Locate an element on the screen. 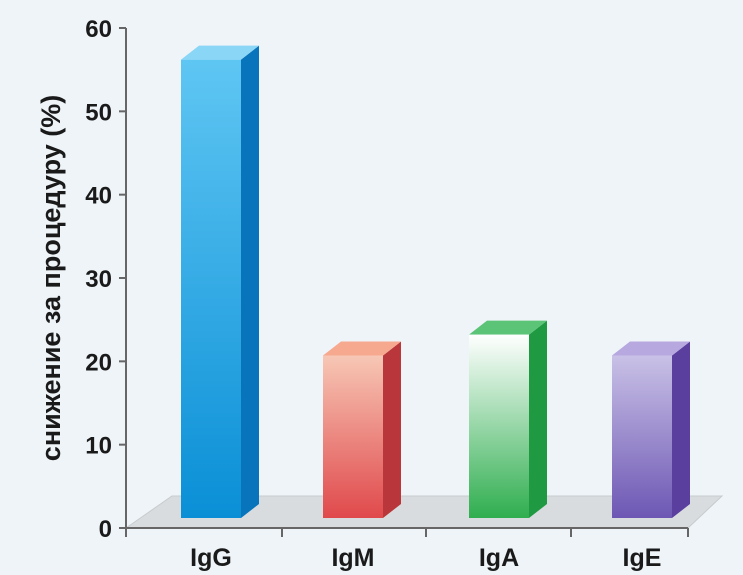  y-axis-ticks: 0 10 20 30 40 50 60 is located at coordinates (105, 279).